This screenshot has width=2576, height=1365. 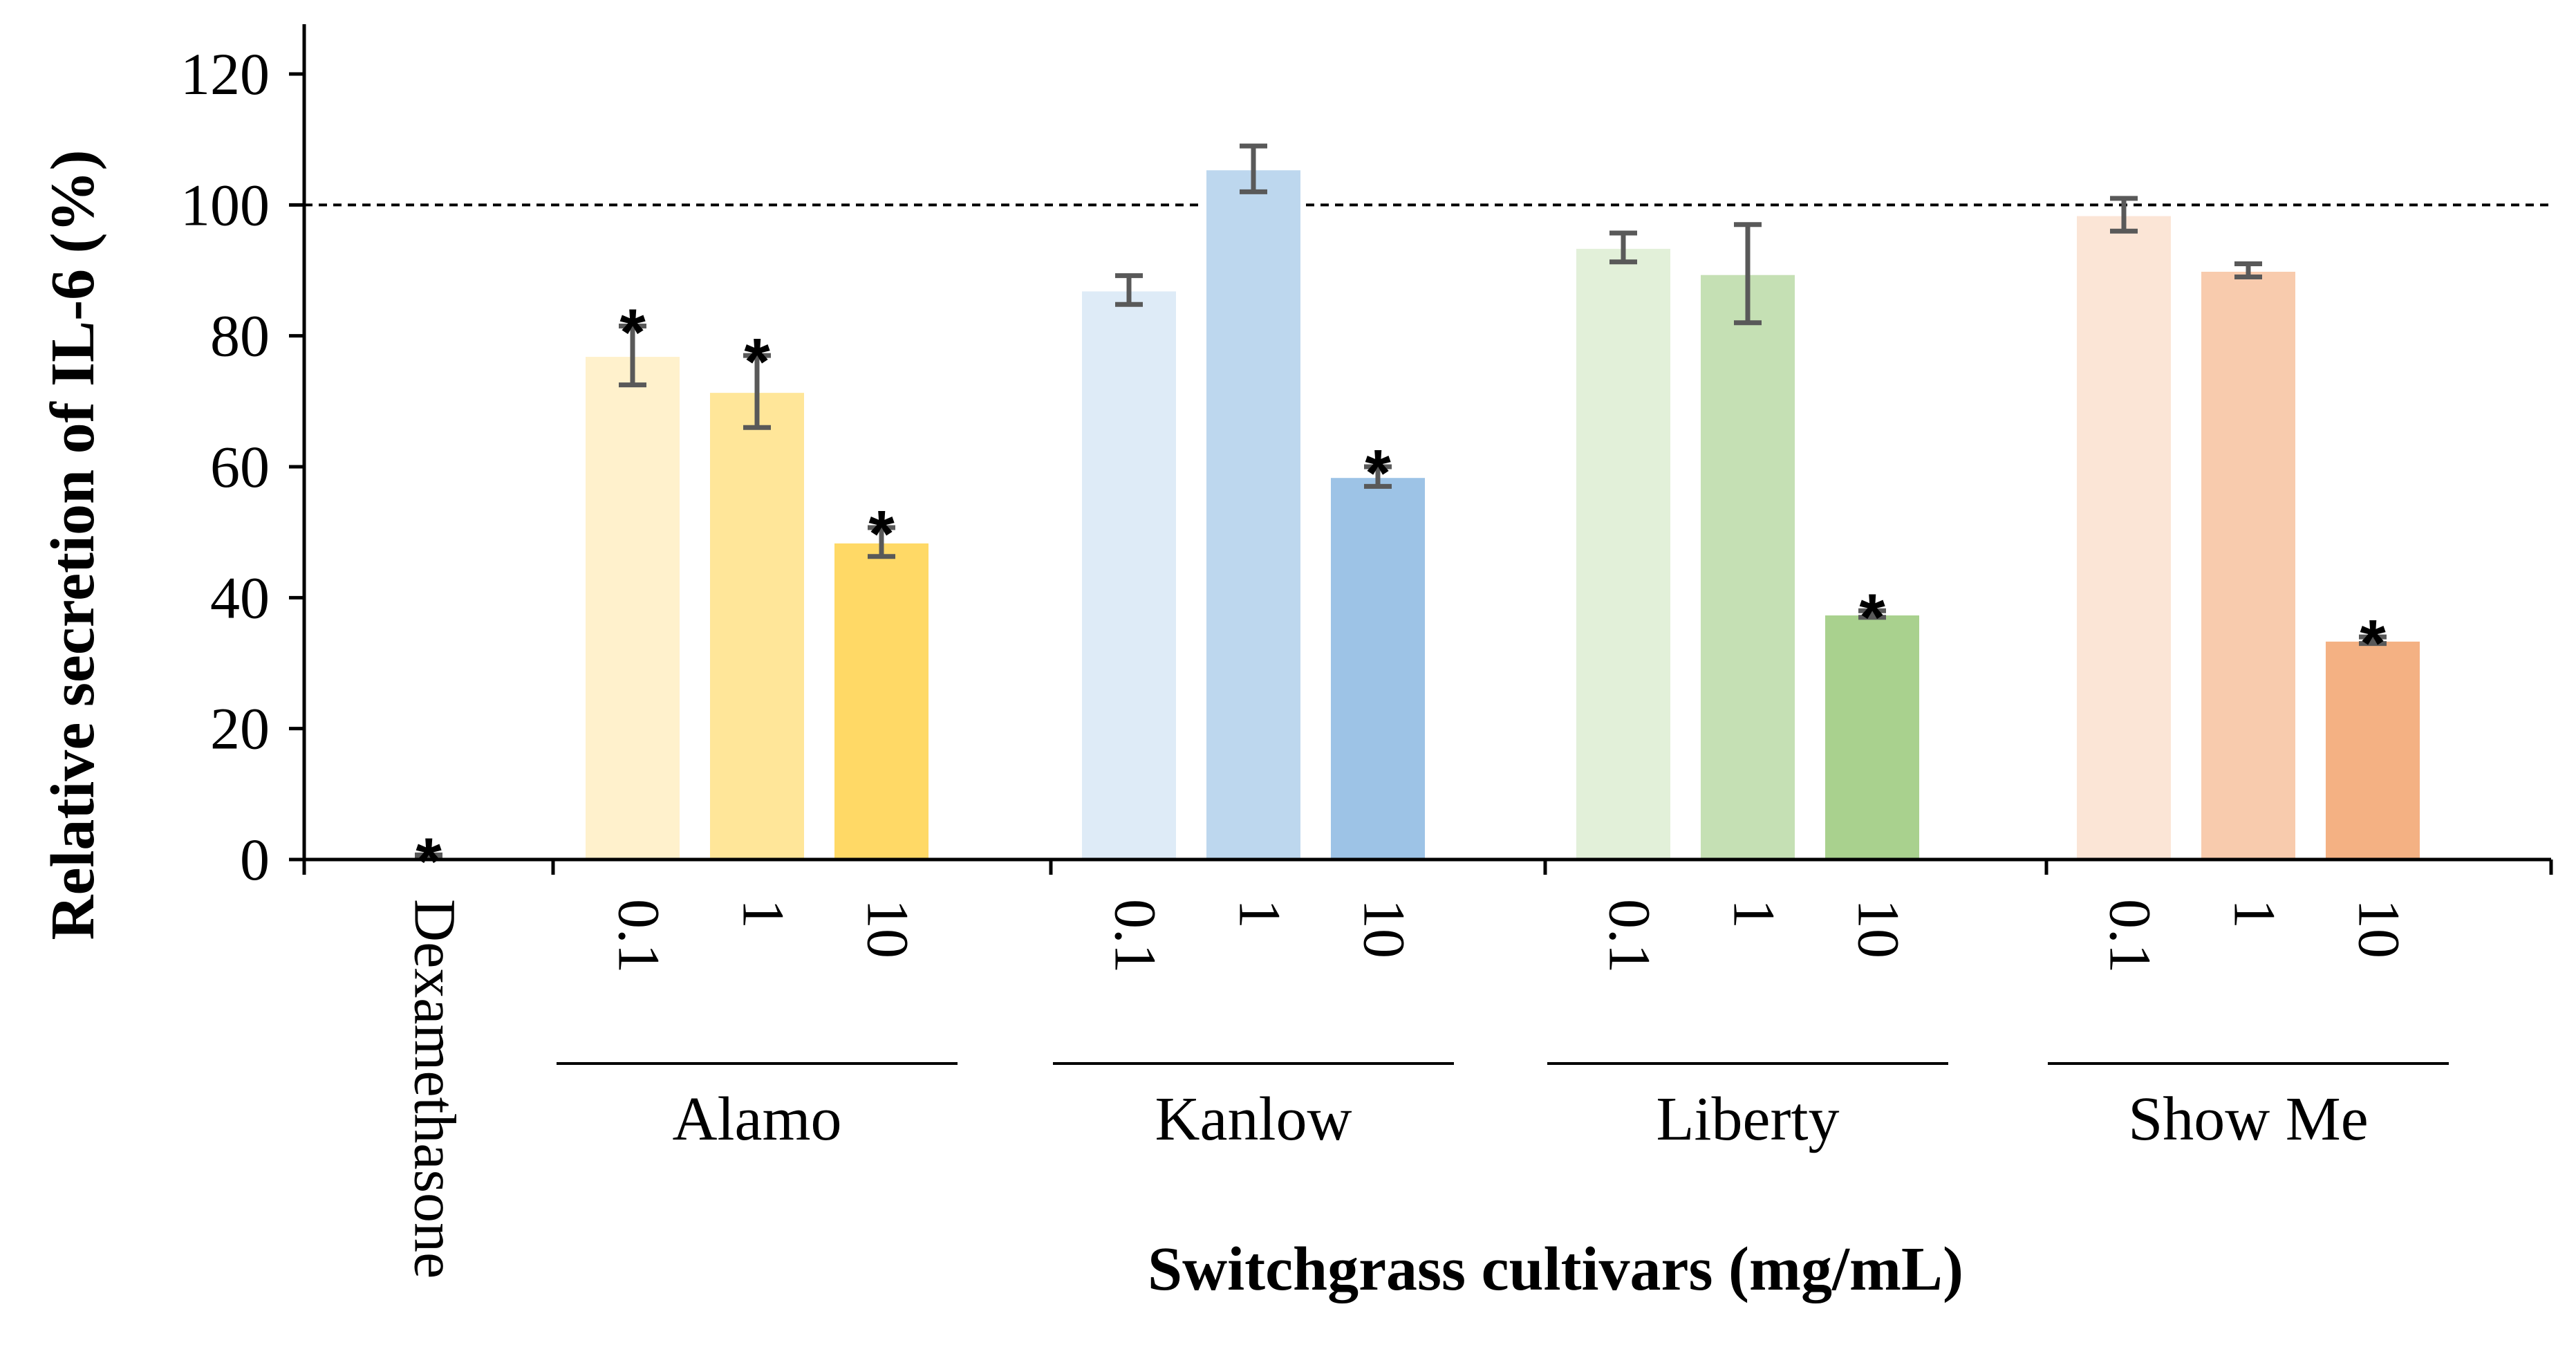 I want to click on category-label: Dexamethasone, so click(x=435, y=1089).